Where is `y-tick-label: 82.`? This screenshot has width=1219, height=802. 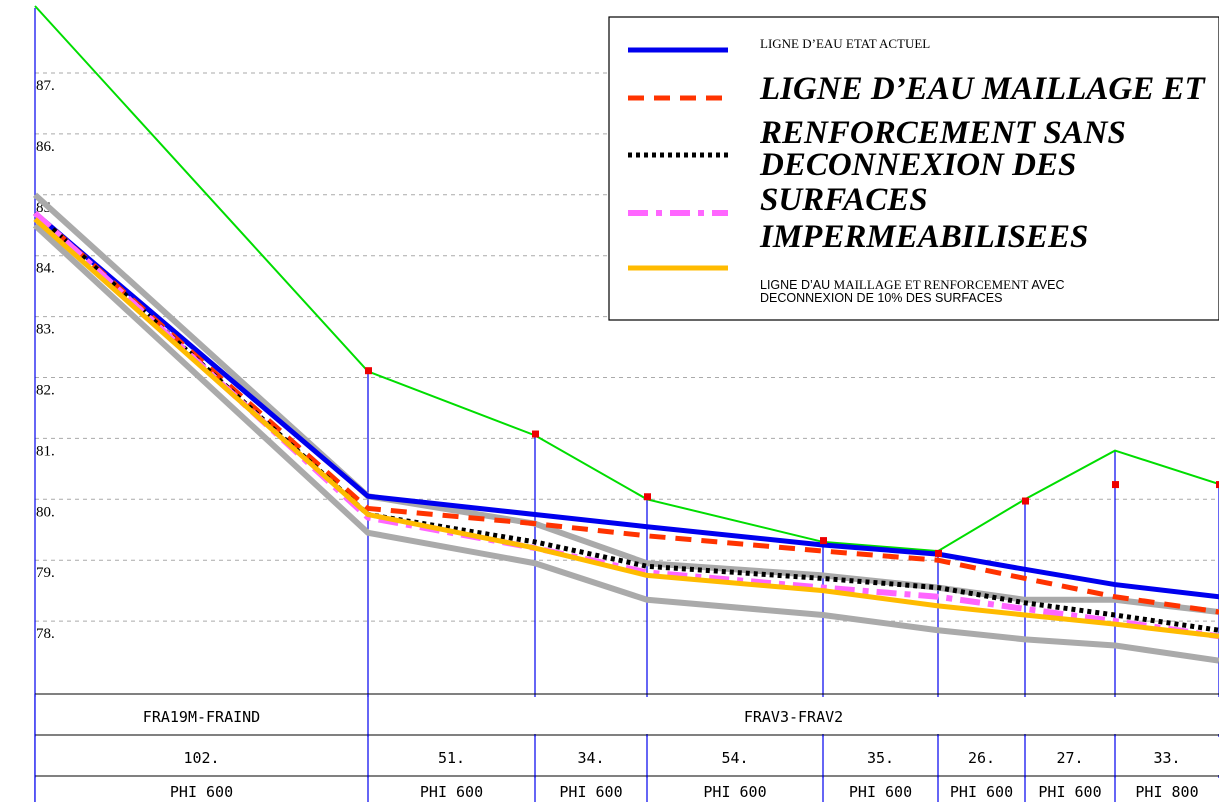
y-tick-label: 82. is located at coordinates (45, 391).